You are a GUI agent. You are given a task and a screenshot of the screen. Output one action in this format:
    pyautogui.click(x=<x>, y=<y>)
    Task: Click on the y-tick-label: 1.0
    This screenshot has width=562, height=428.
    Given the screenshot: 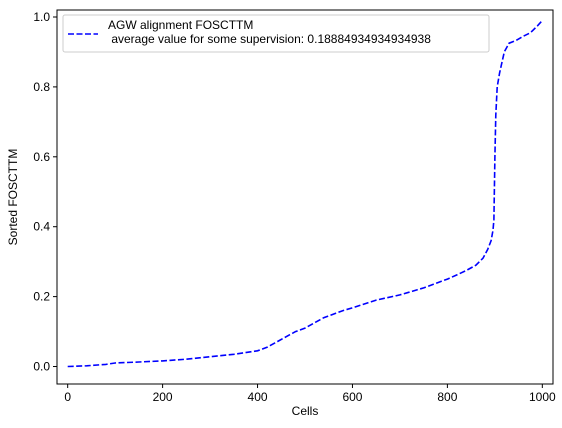 What is the action you would take?
    pyautogui.click(x=41, y=17)
    